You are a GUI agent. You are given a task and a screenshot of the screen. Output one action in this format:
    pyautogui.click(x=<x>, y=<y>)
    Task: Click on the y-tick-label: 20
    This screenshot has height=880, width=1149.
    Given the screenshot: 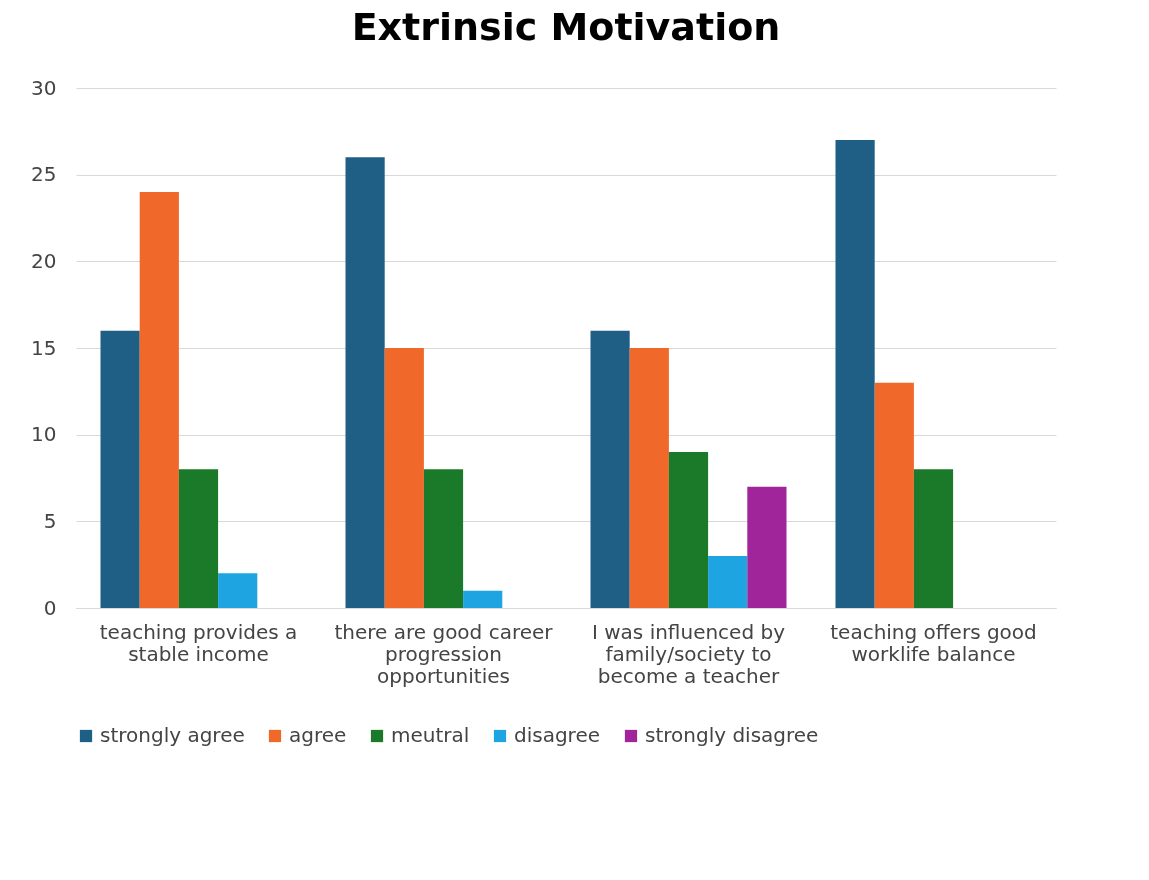 What is the action you would take?
    pyautogui.click(x=44, y=260)
    